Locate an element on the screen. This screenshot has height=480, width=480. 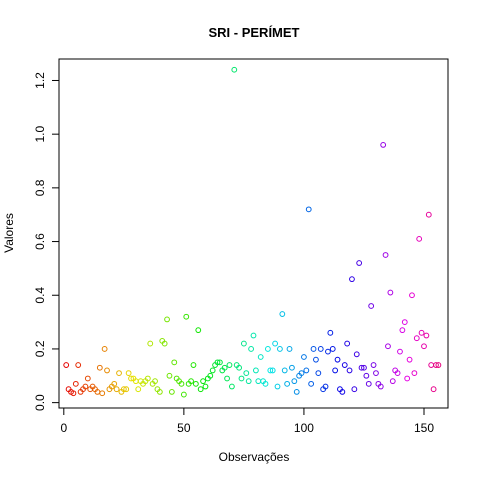
x-tick-label: 150 is located at coordinates (424, 428).